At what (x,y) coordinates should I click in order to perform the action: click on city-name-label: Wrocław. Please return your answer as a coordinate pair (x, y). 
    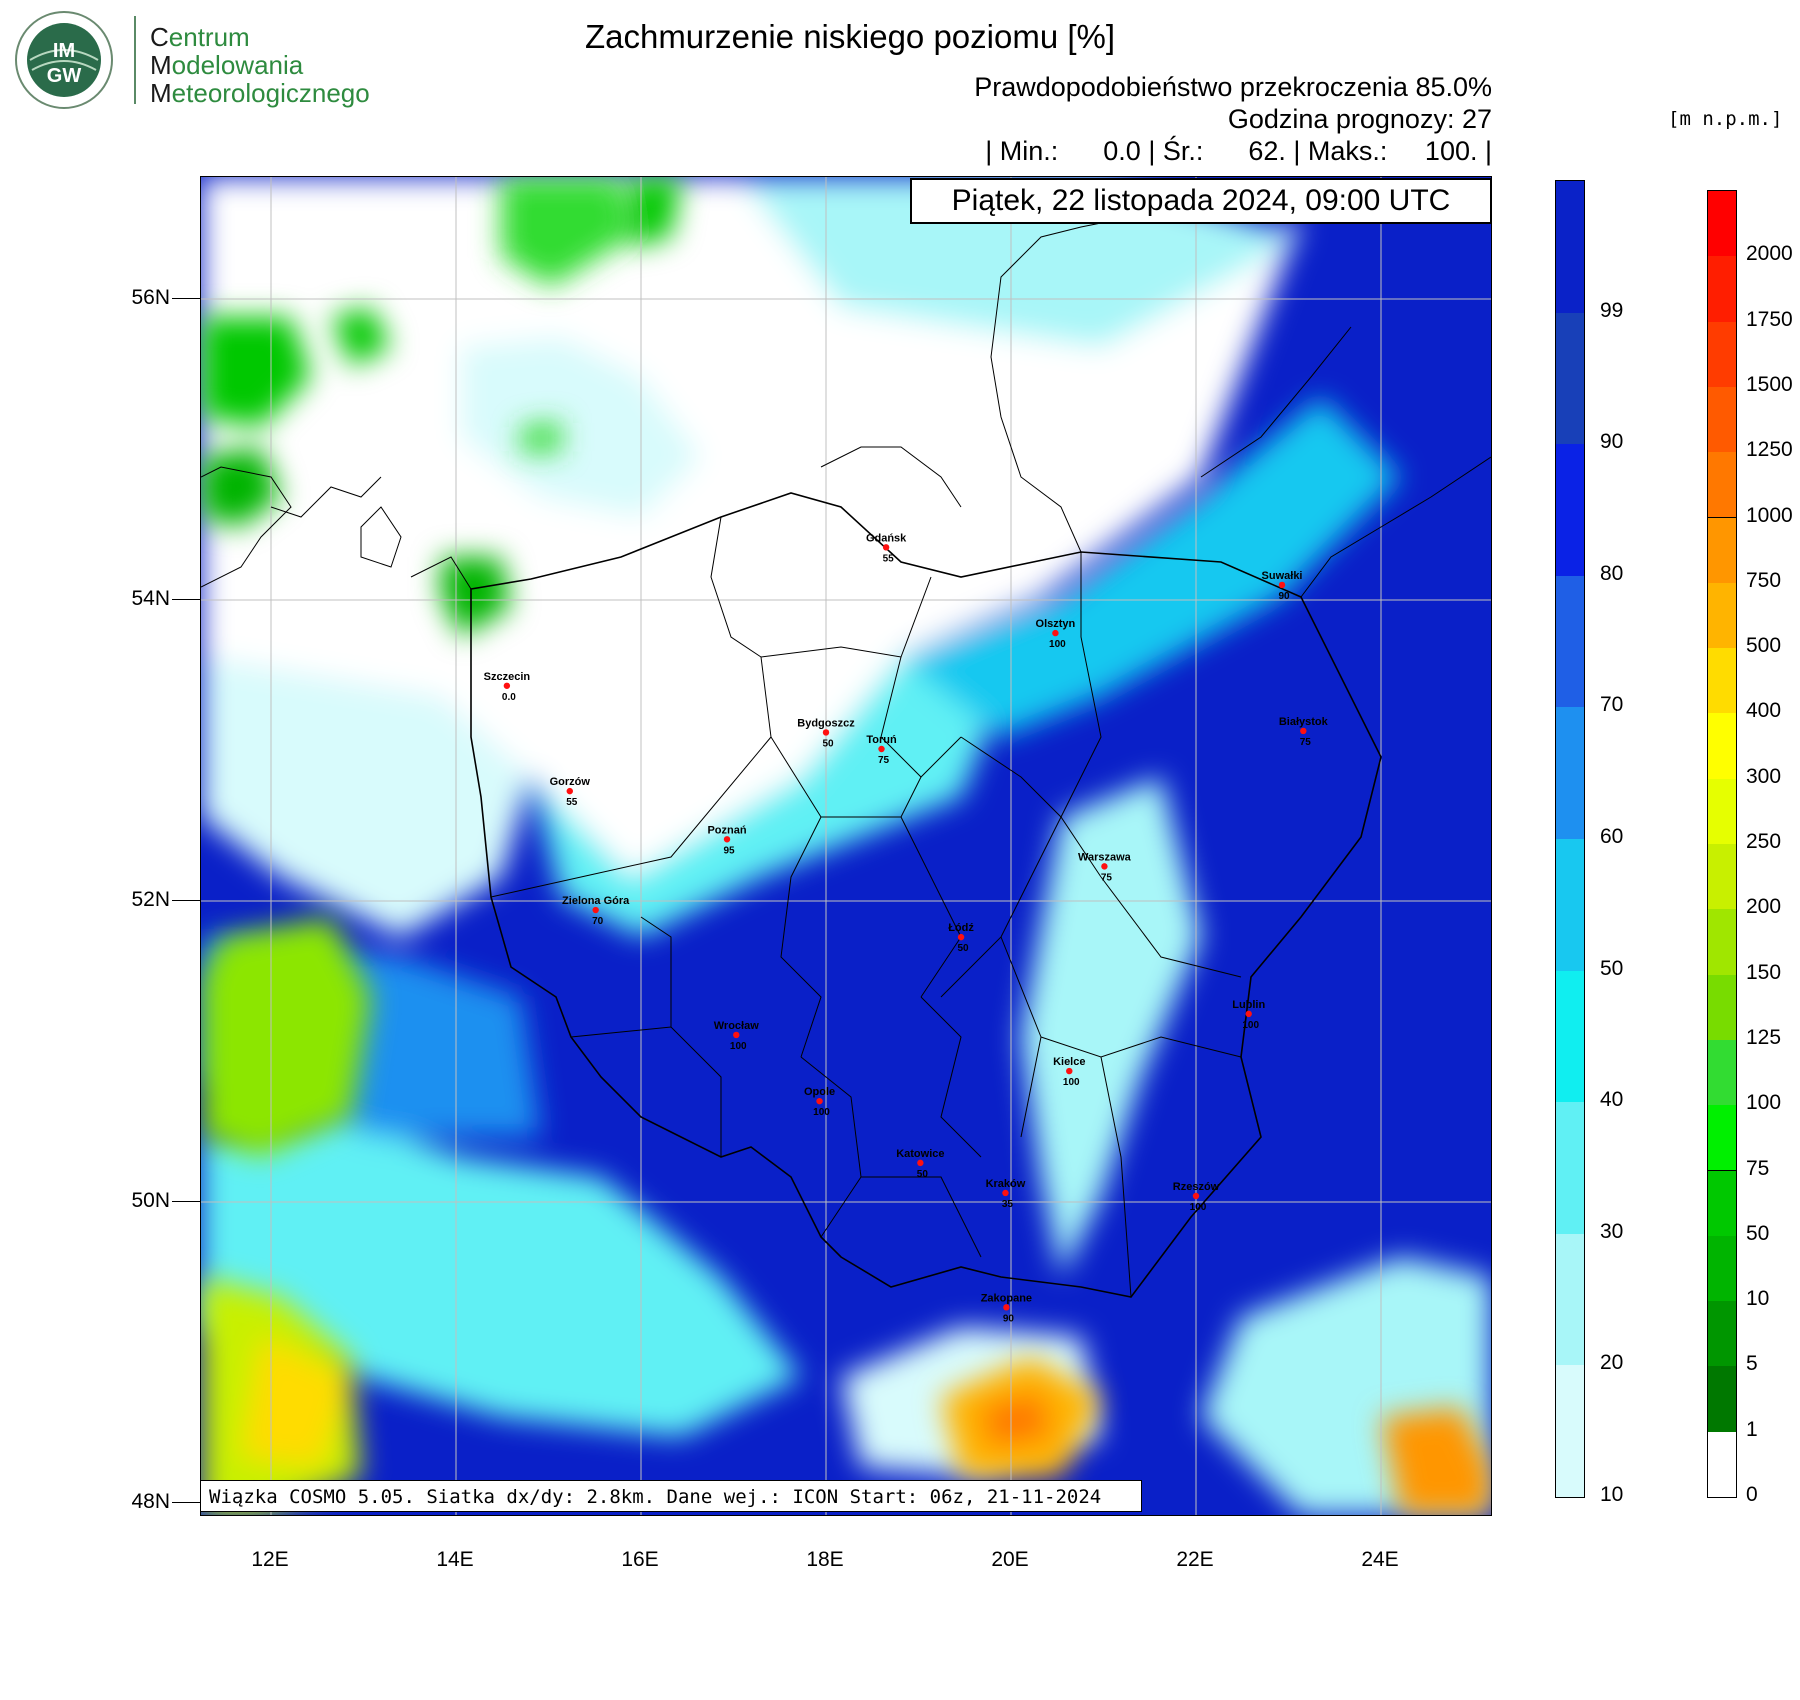
    Looking at the image, I should click on (736, 1026).